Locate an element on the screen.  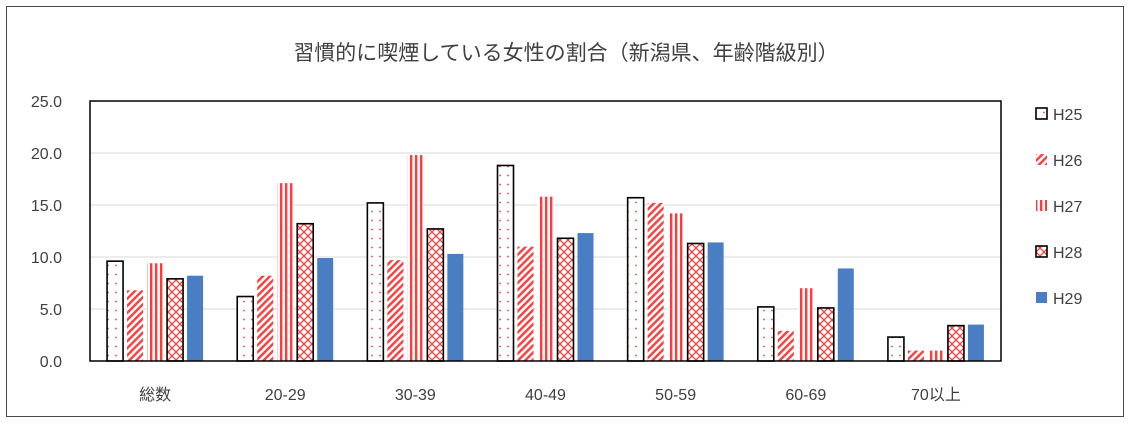
y-tick-label: 20.0 is located at coordinates (46, 154).